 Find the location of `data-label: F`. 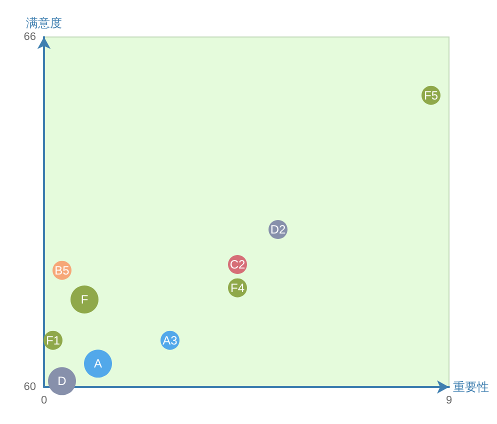

data-label: F is located at coordinates (84, 299).